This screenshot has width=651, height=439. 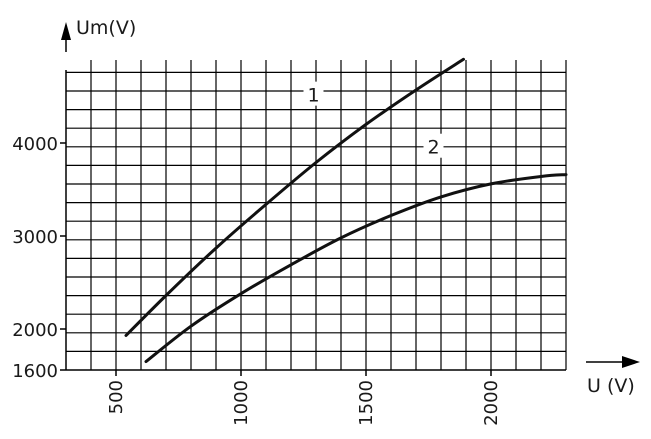 I want to click on x-tick-label: 1000, so click(x=241, y=403).